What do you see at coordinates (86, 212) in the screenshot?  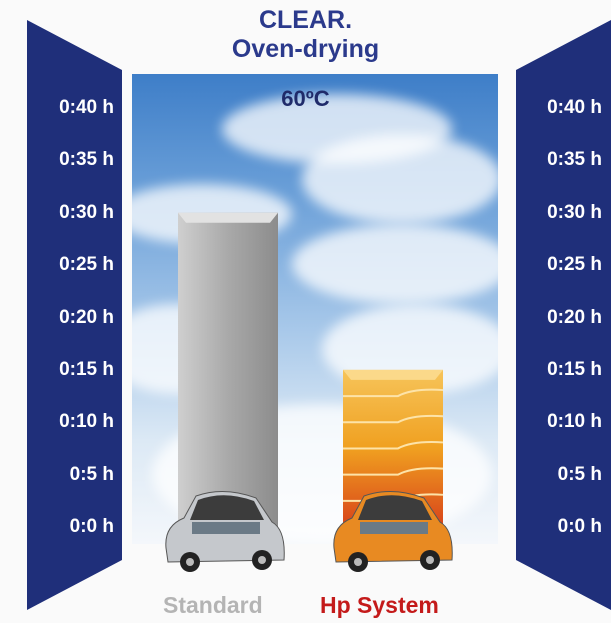 I see `left-axis-tick: 0:30 h` at bounding box center [86, 212].